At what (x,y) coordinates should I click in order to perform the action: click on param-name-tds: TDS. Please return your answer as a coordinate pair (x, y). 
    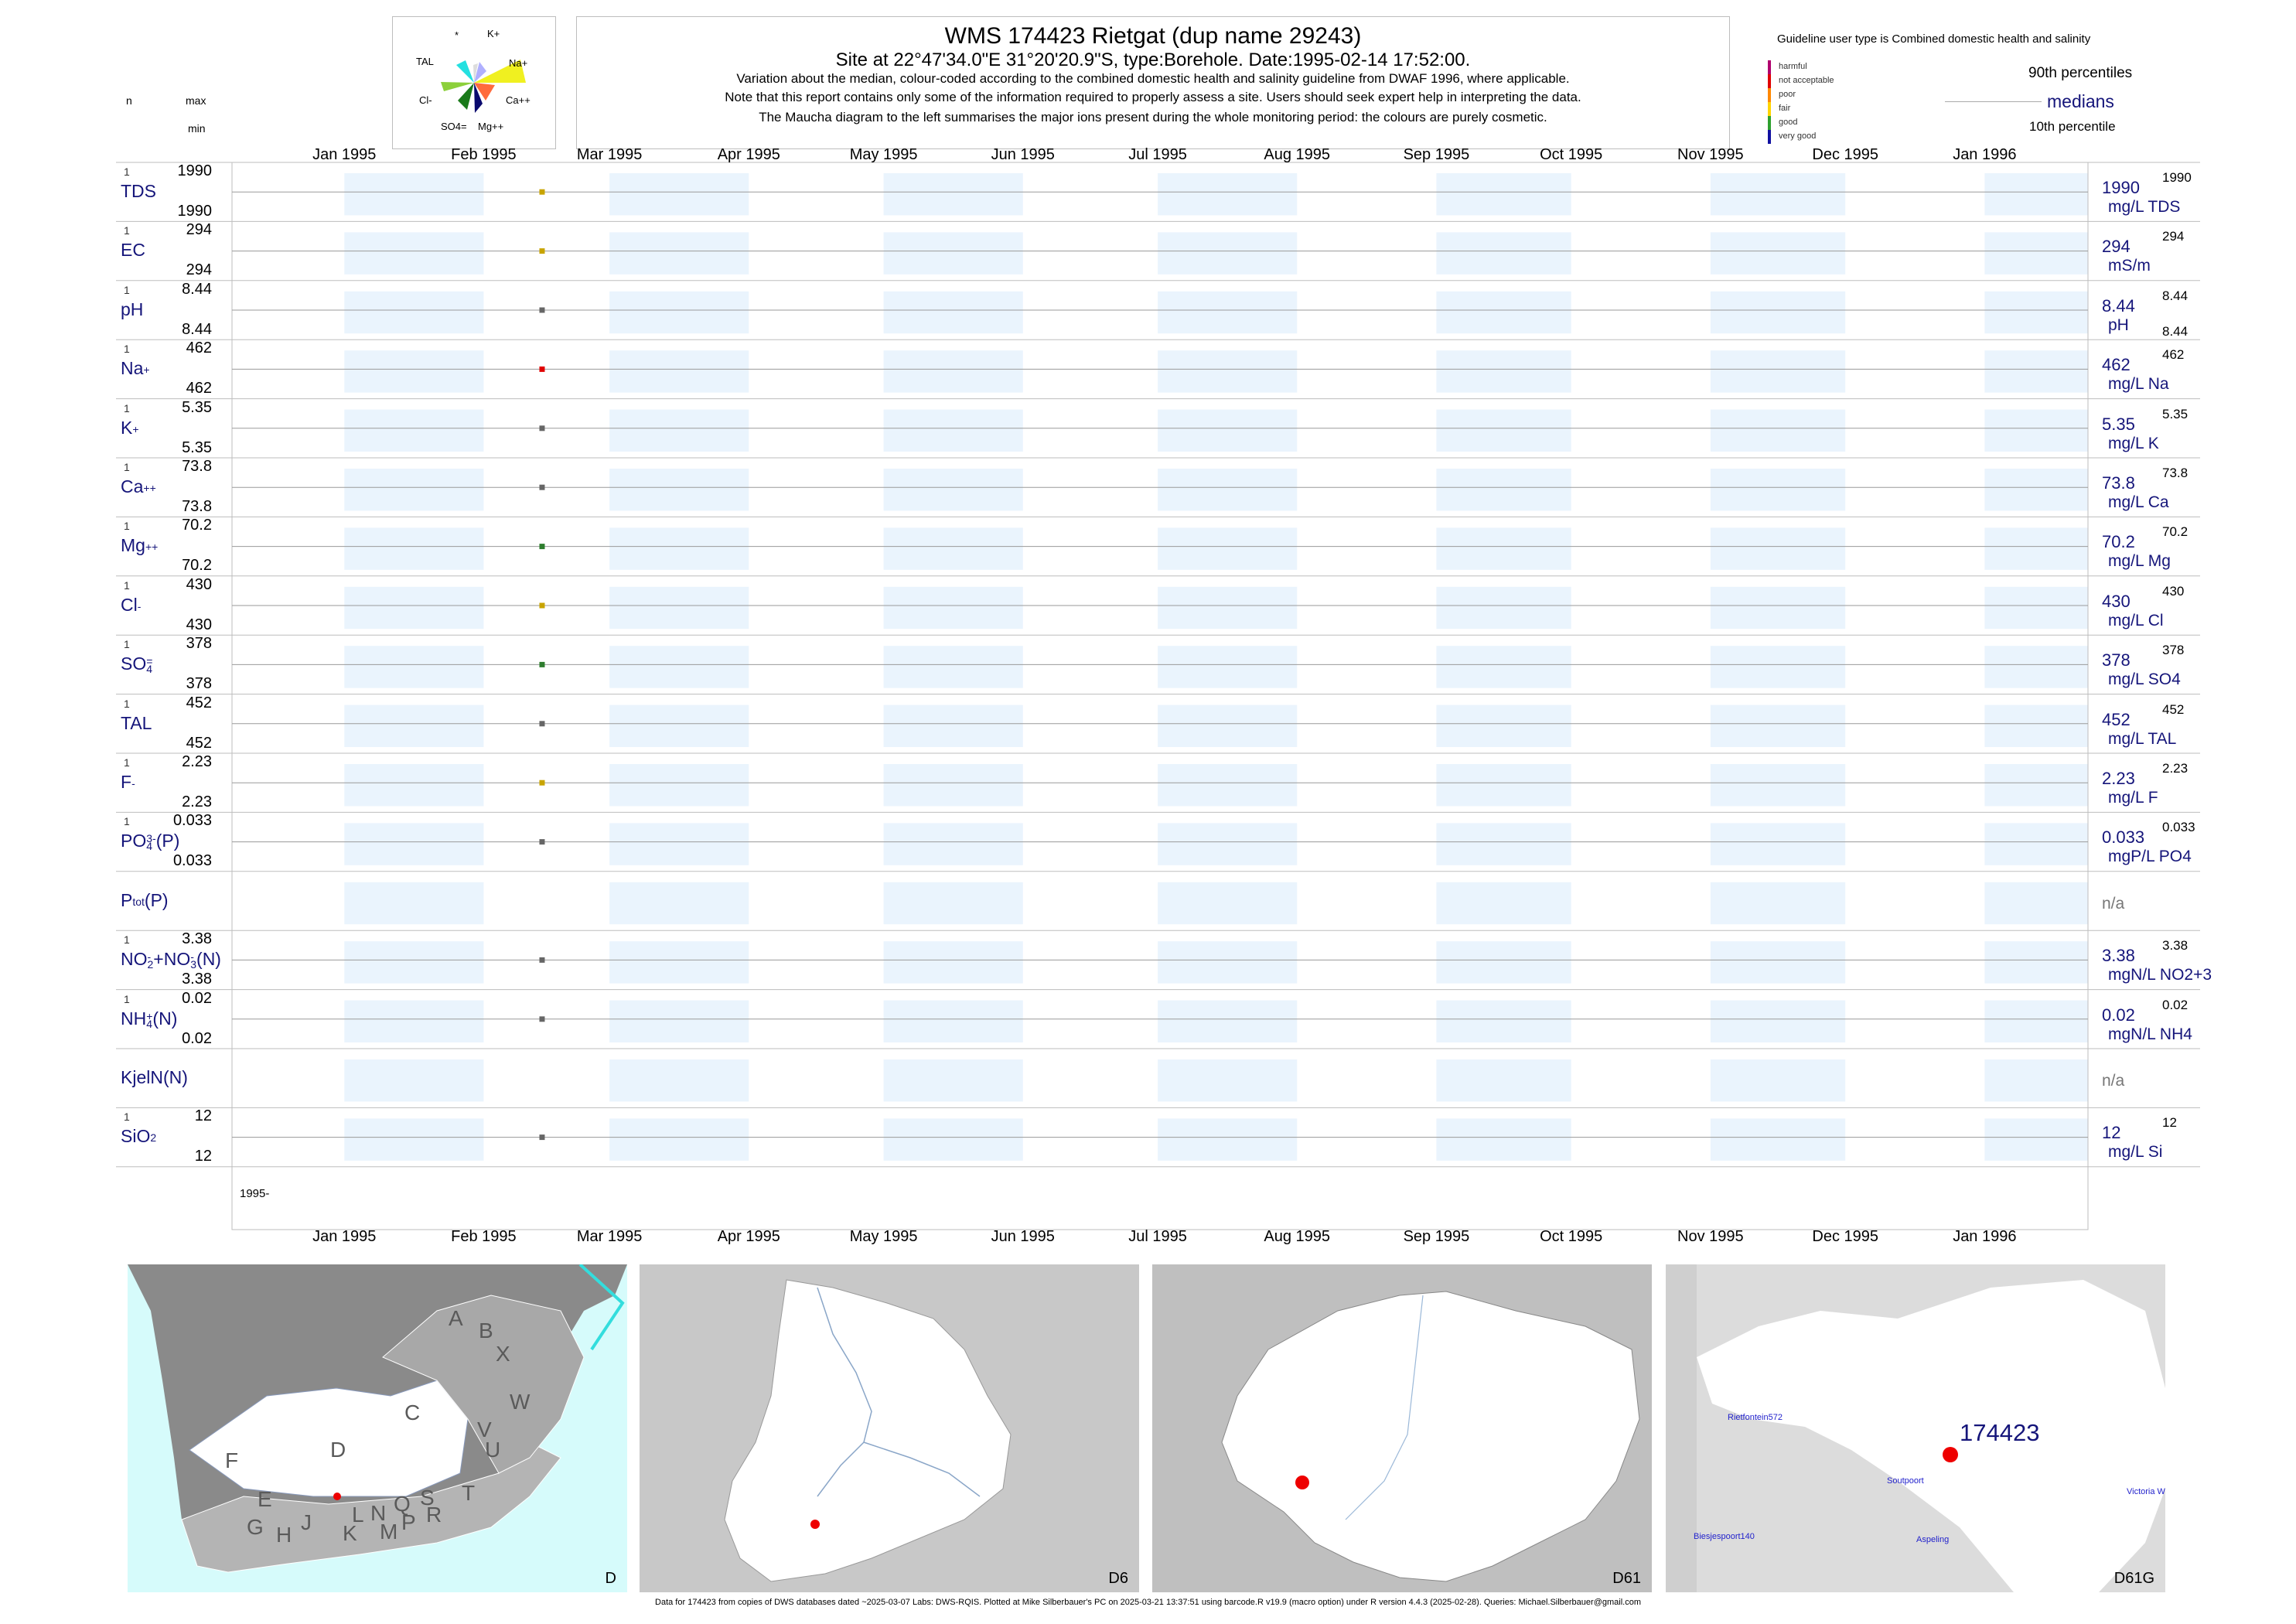
    Looking at the image, I should click on (138, 191).